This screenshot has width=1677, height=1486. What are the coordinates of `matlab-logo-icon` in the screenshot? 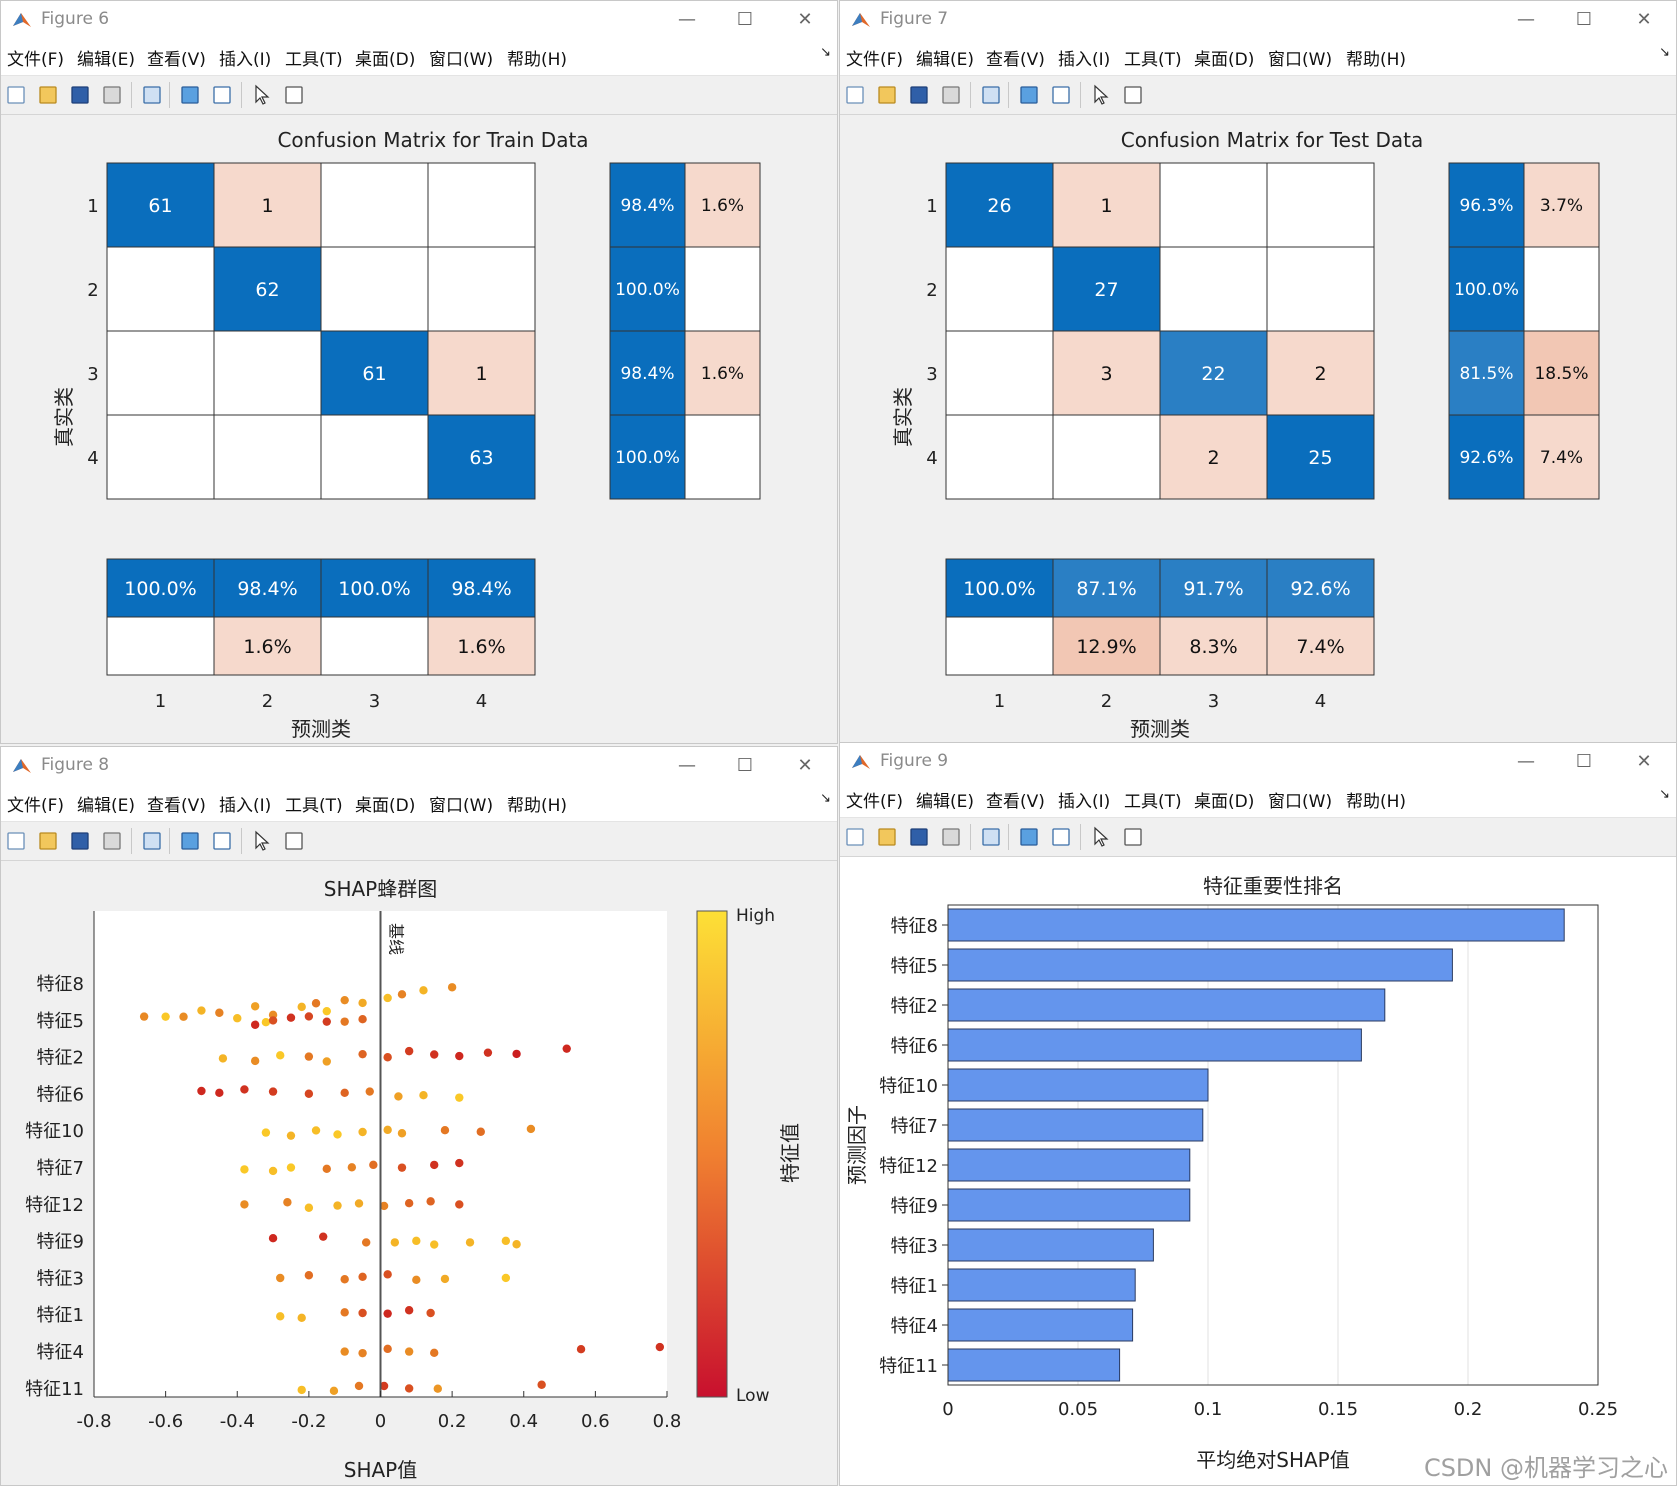 It's located at (861, 762).